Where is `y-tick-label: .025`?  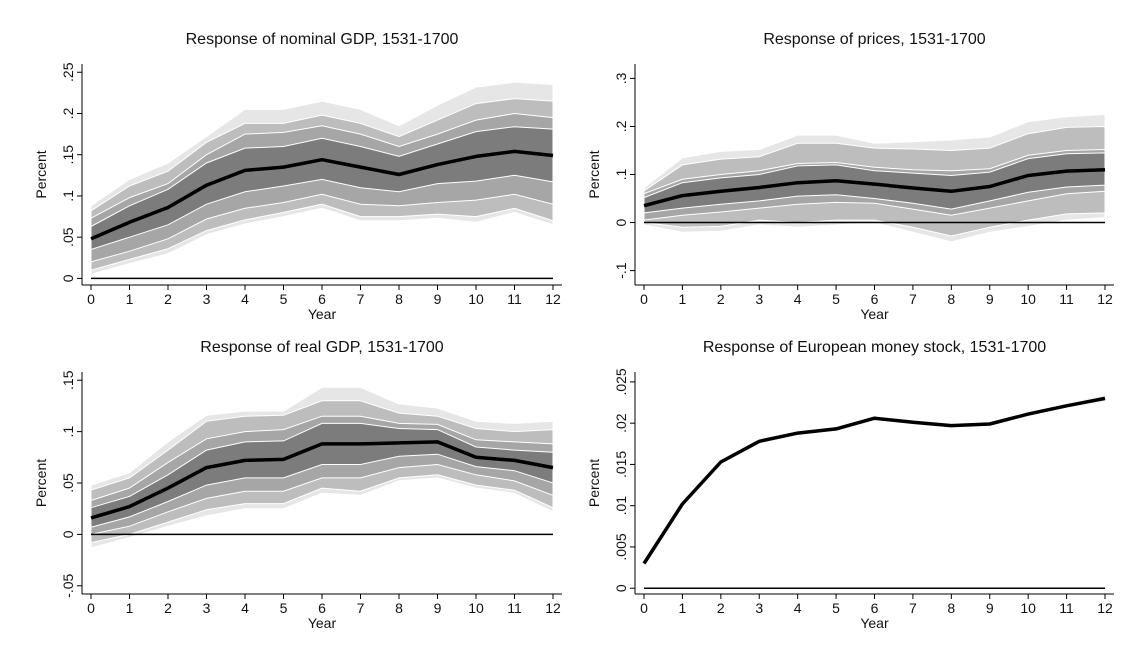 y-tick-label: .025 is located at coordinates (621, 381).